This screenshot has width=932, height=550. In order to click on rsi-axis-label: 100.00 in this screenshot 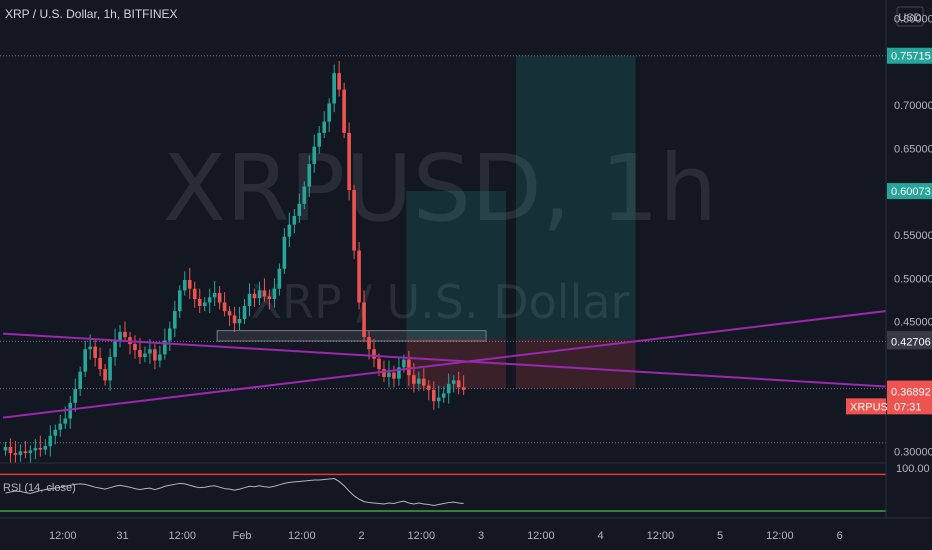, I will do `click(913, 469)`.